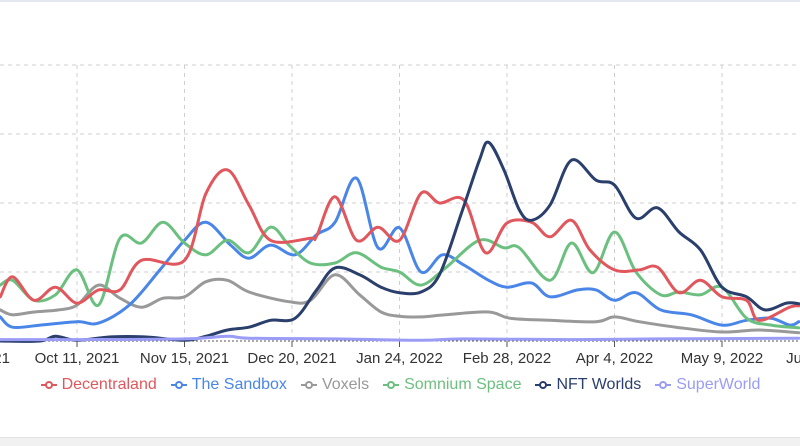 The height and width of the screenshot is (446, 800). What do you see at coordinates (718, 384) in the screenshot?
I see `legend-label: SuperWorld` at bounding box center [718, 384].